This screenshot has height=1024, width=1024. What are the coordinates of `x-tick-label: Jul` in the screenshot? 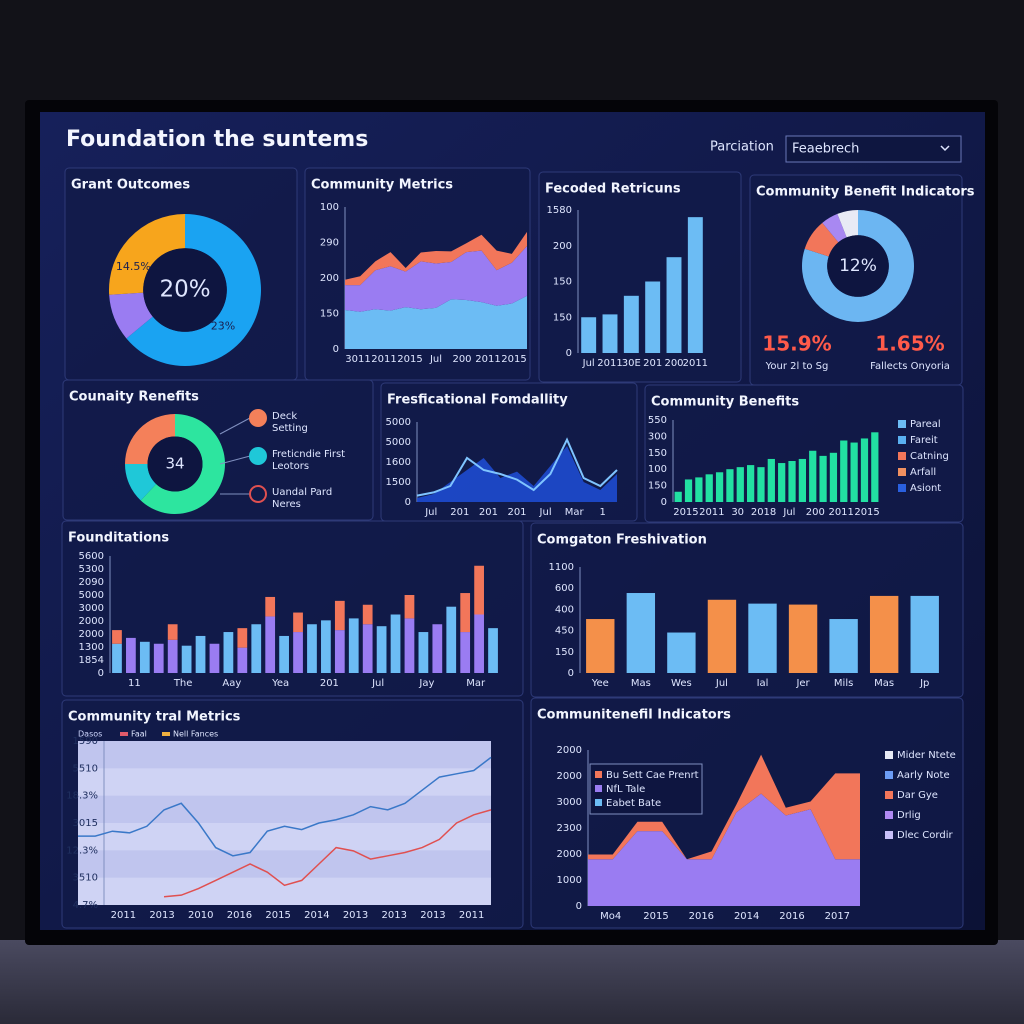 It's located at (377, 683).